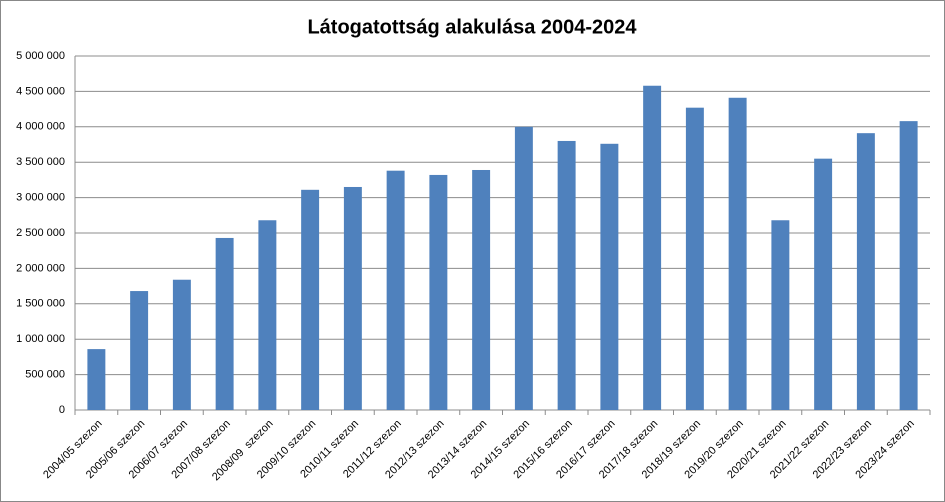  What do you see at coordinates (40, 91) in the screenshot?
I see `y-tick-label: 4 500 000` at bounding box center [40, 91].